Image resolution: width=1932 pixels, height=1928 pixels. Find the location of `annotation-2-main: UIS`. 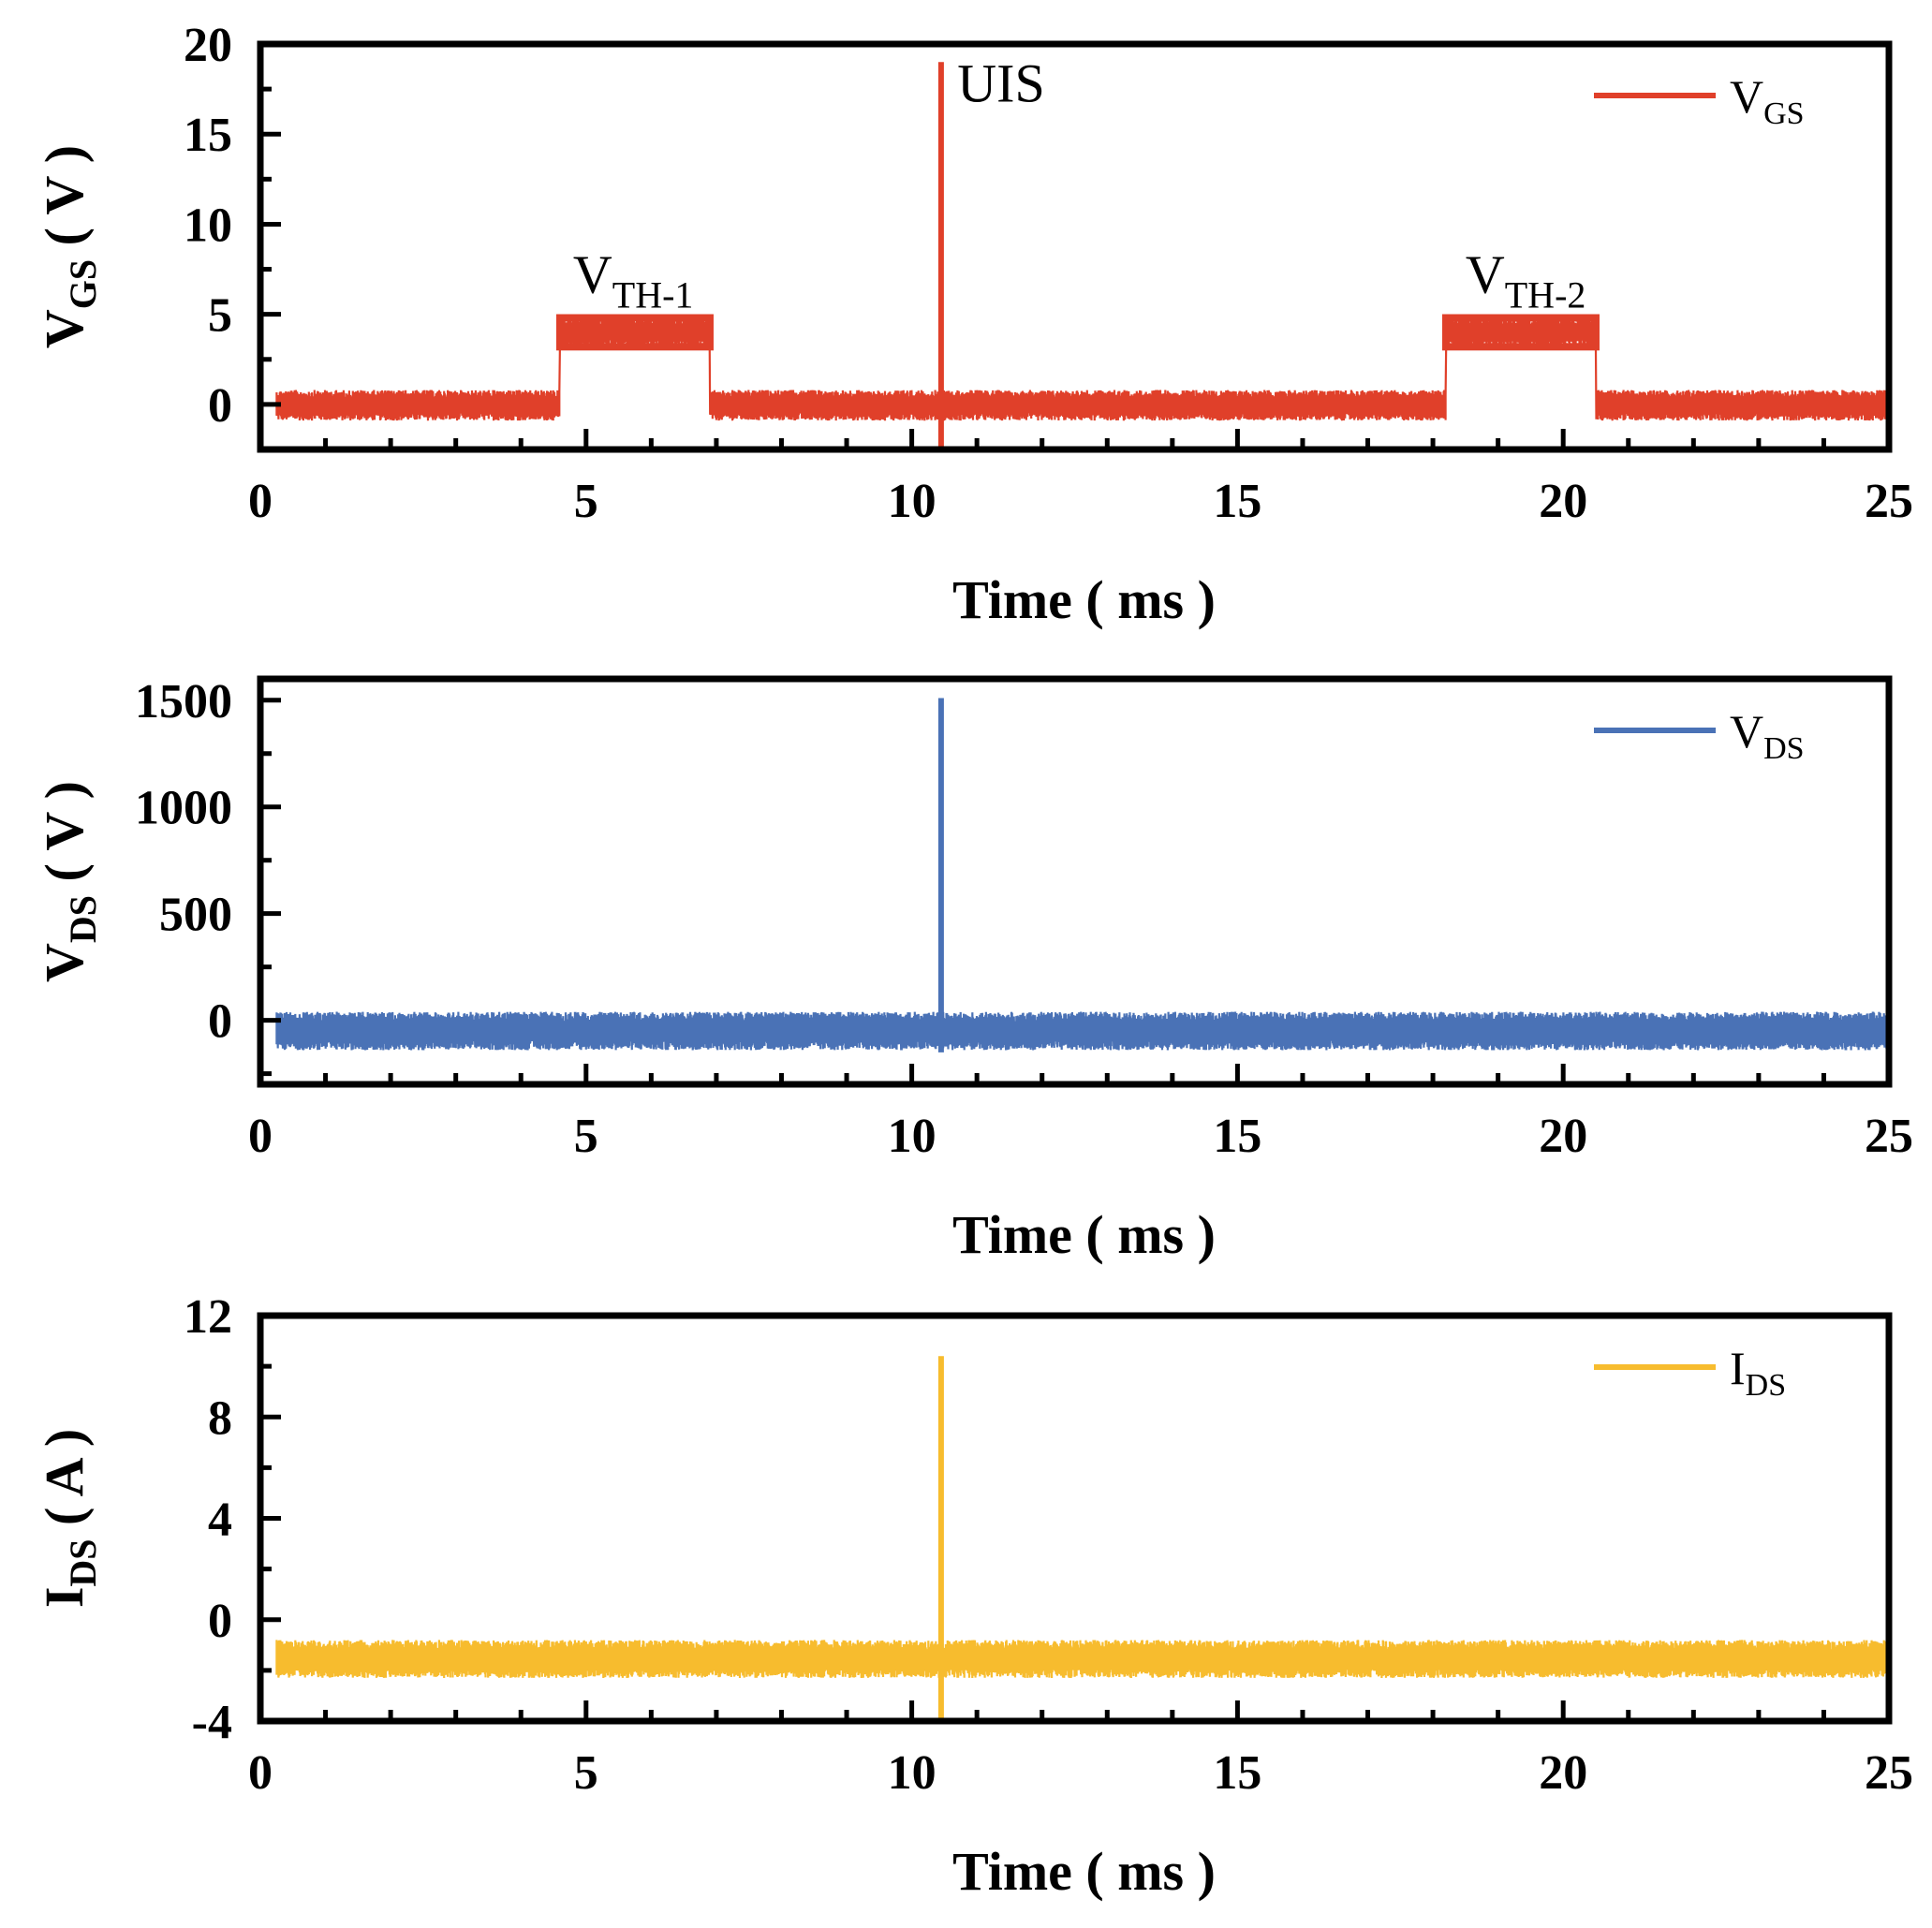

annotation-2-main: UIS is located at coordinates (1000, 83).